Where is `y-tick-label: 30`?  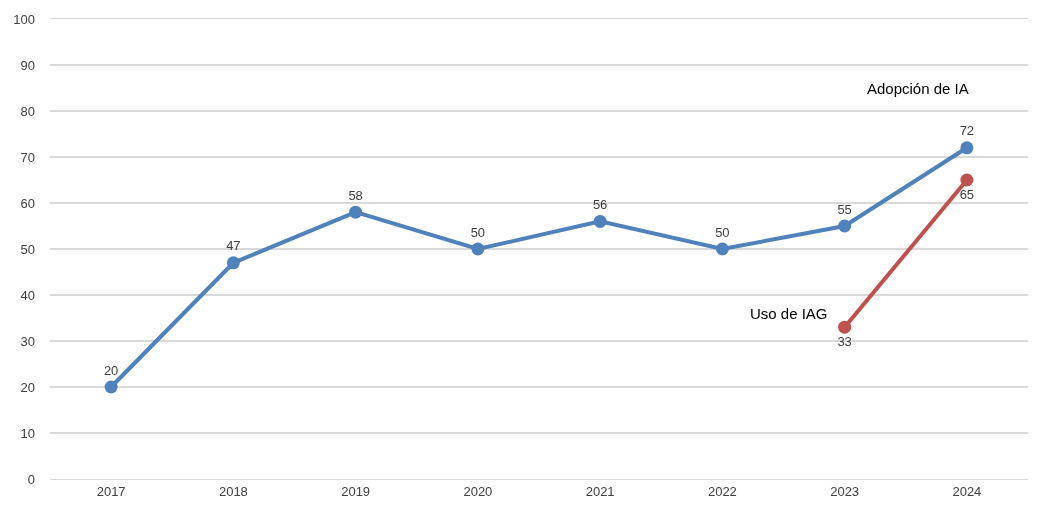
y-tick-label: 30 is located at coordinates (27, 341).